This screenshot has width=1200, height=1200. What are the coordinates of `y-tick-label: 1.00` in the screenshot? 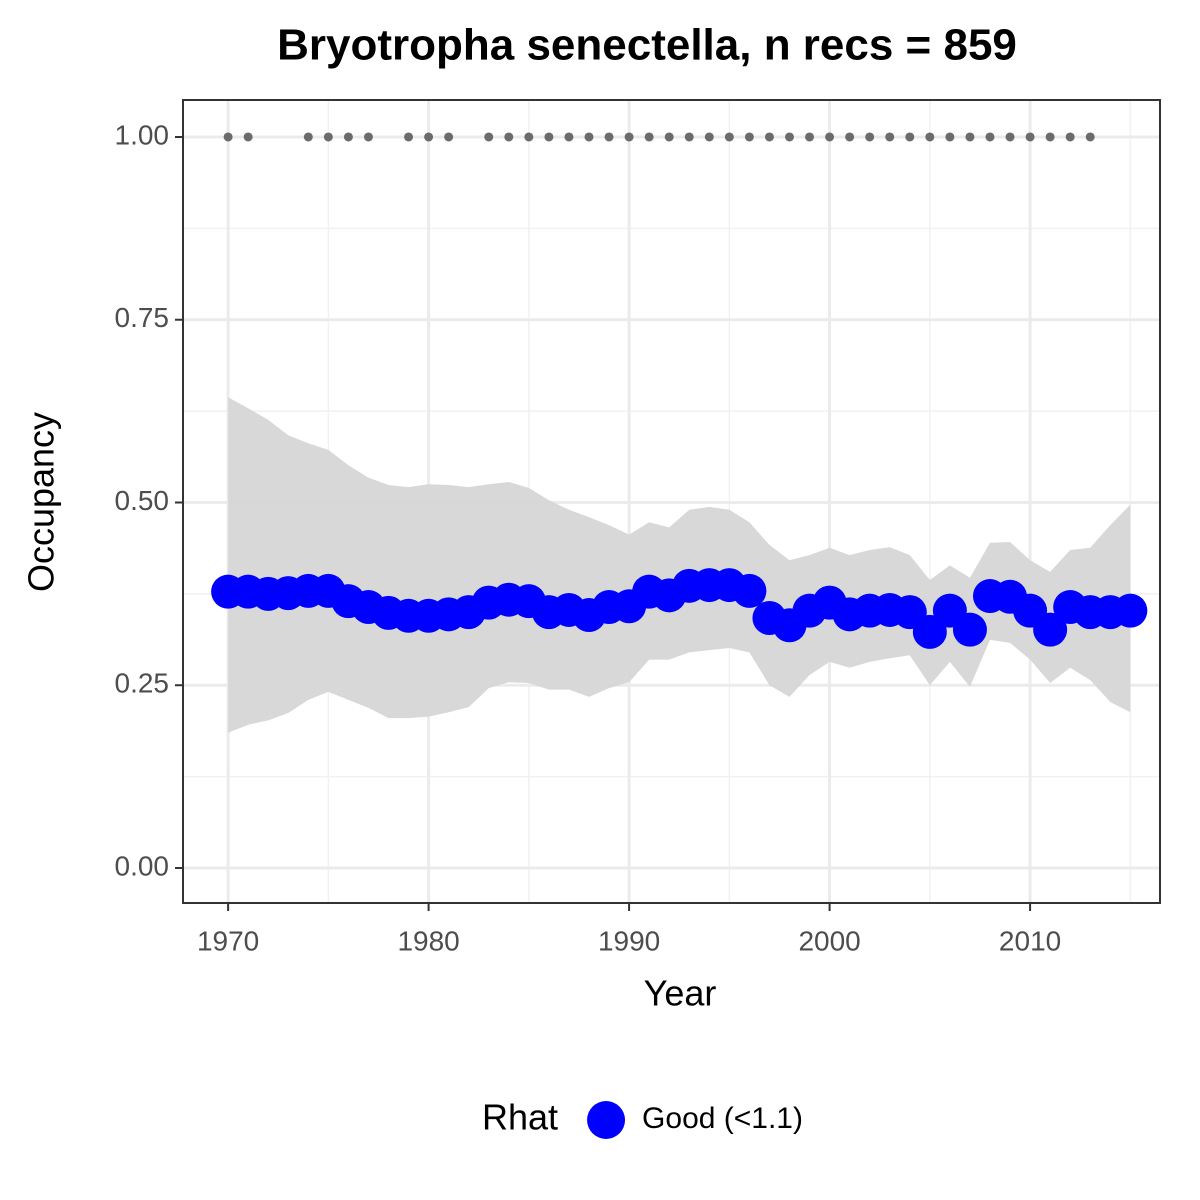 It's located at (142, 134).